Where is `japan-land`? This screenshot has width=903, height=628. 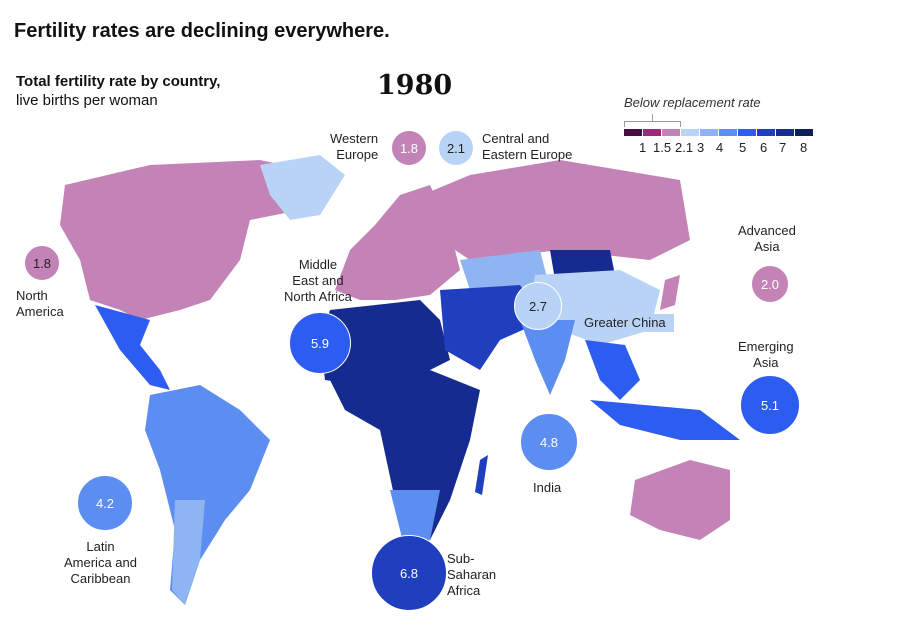 japan-land is located at coordinates (670, 292).